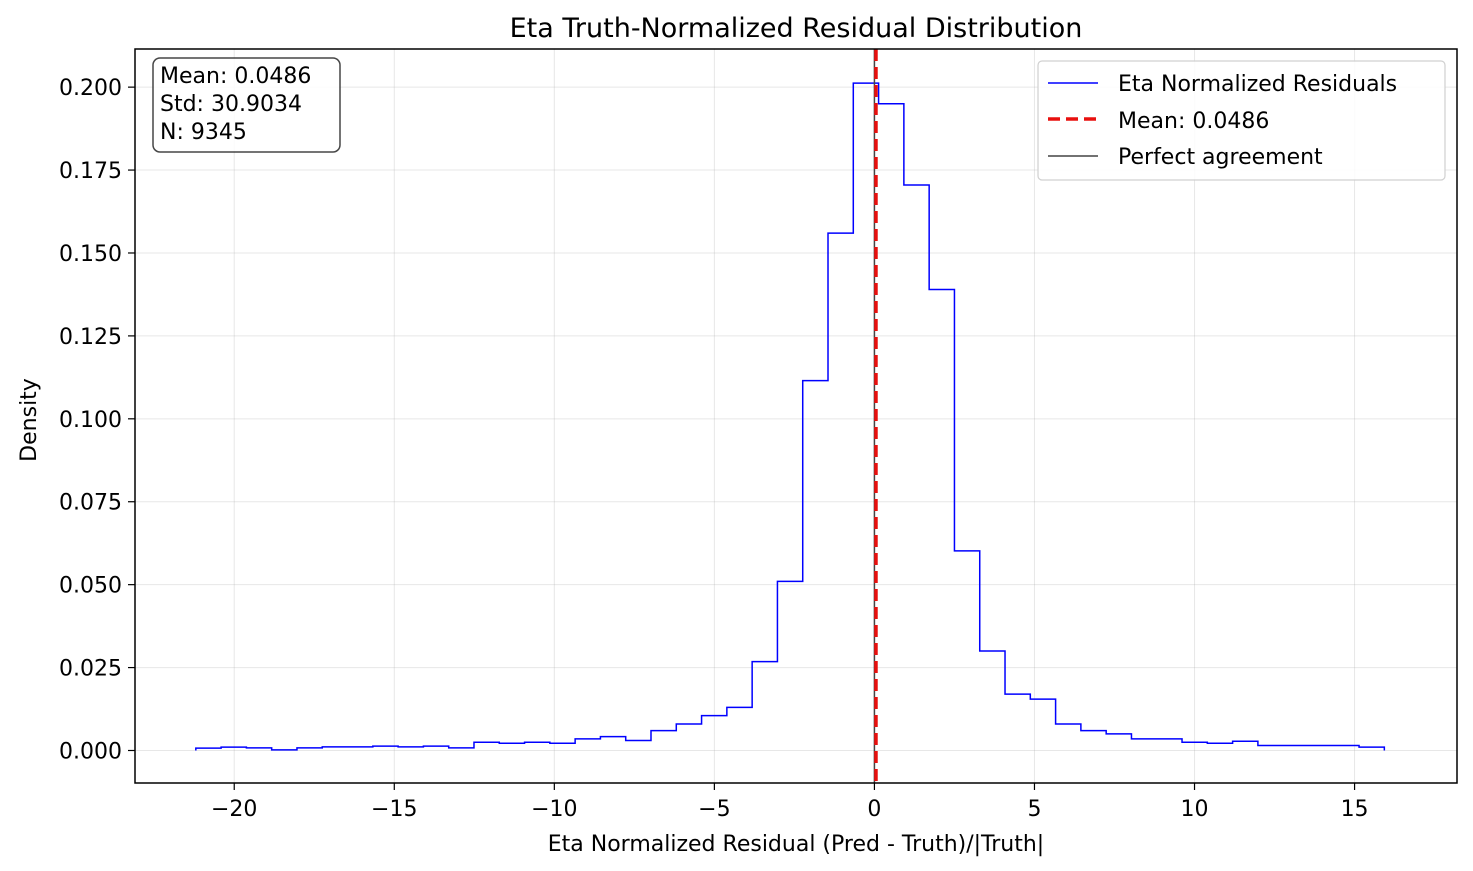 This screenshot has height=871, width=1473. Describe the element at coordinates (90, 171) in the screenshot. I see `y-tick-label: 0.175` at that location.